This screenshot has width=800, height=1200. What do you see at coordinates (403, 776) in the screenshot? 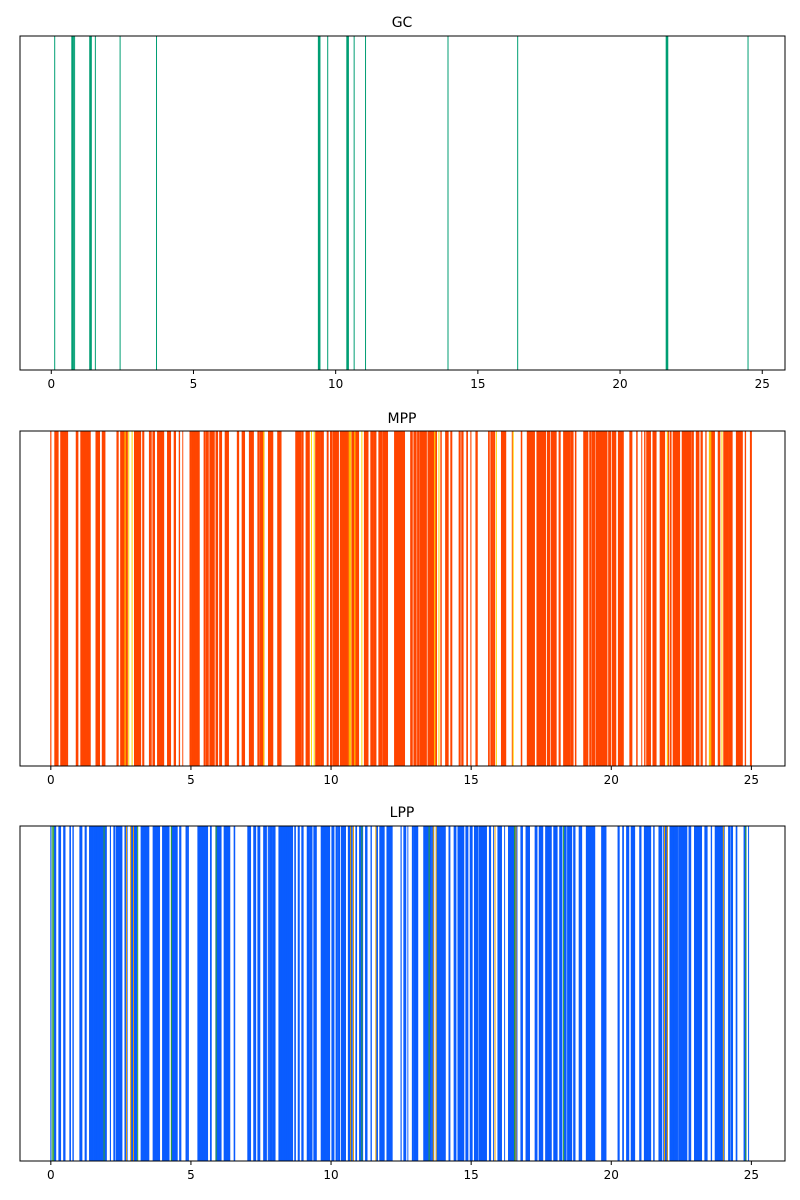
I see `x-axis-mpp: 0 5 10 15 20 25` at bounding box center [403, 776].